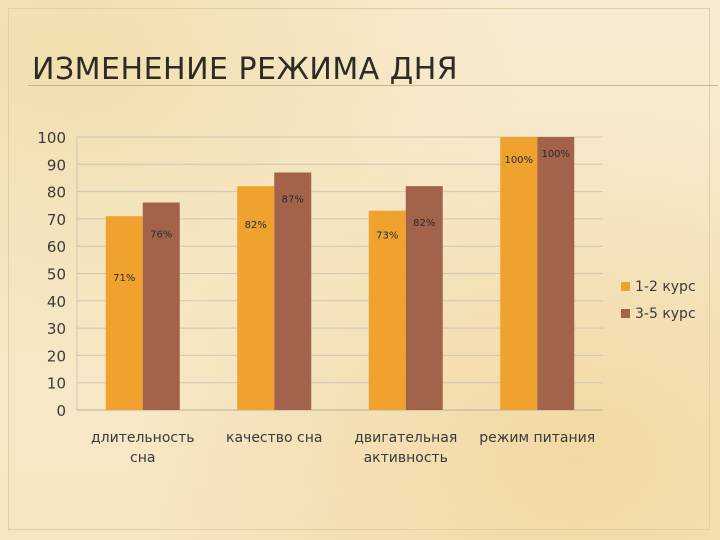  I want to click on title-underline, so click(373, 85).